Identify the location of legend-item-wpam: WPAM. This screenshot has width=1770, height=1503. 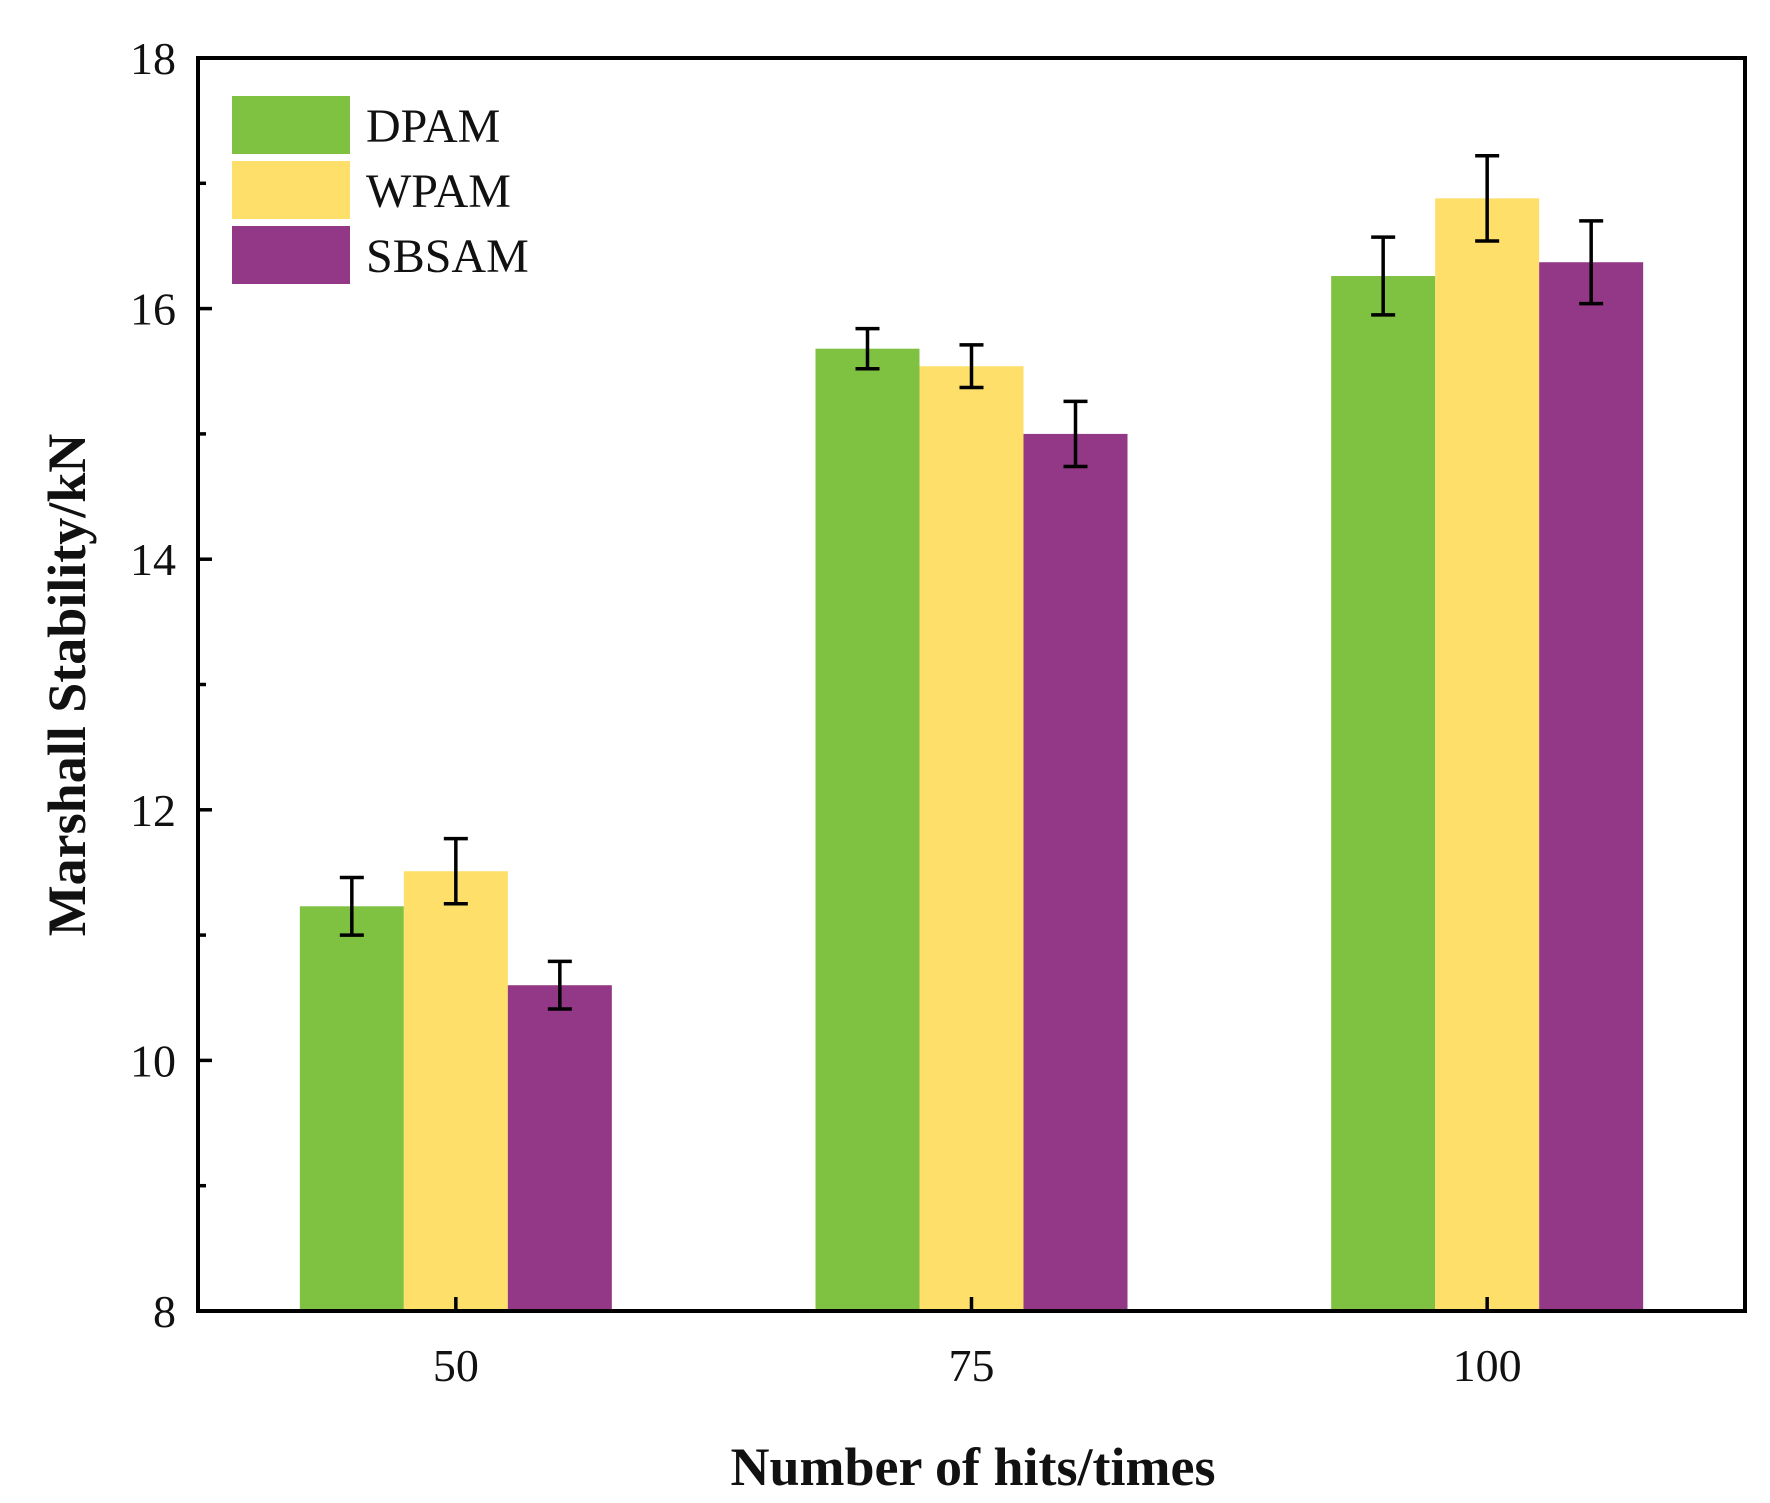
(371, 190).